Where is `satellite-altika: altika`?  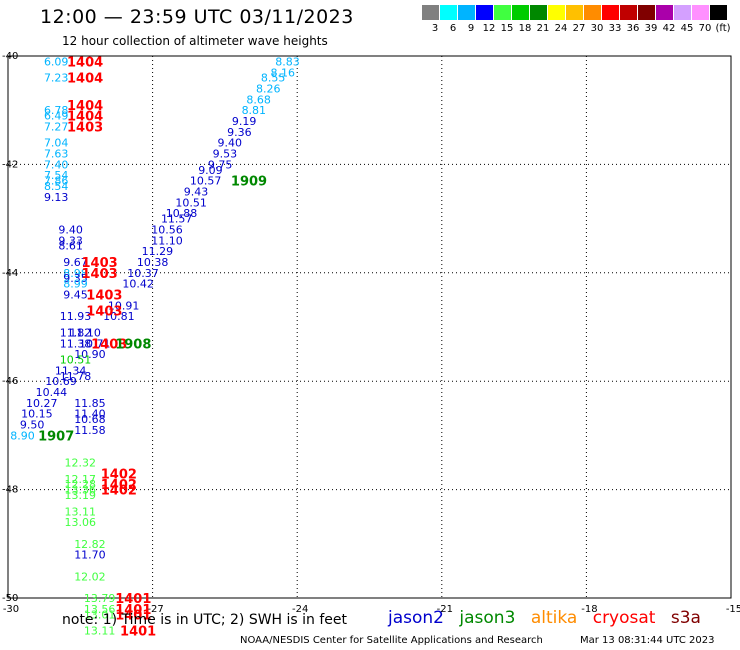 satellite-altika: altika is located at coordinates (554, 618).